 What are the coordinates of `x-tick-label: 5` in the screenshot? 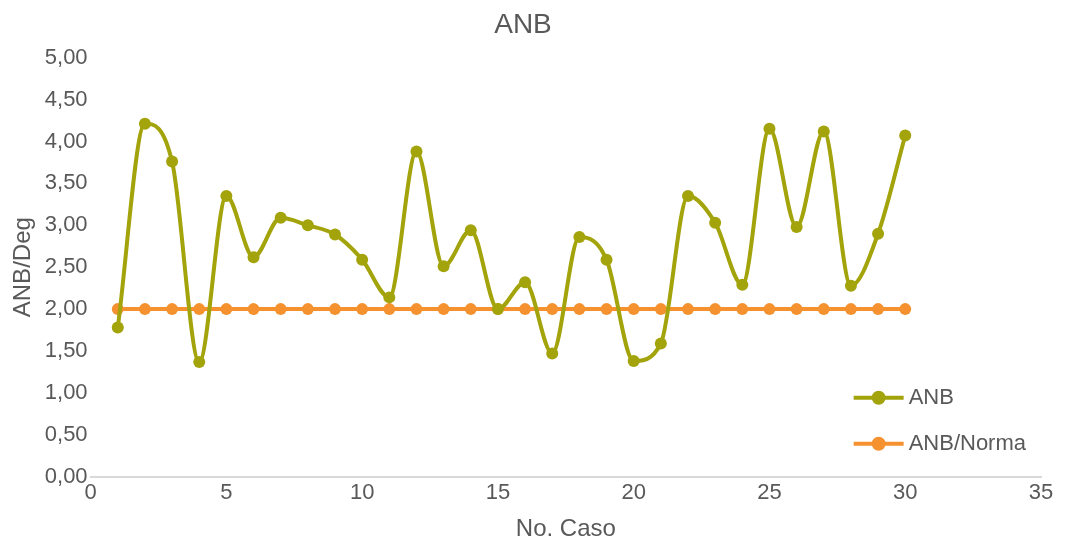 It's located at (226, 492).